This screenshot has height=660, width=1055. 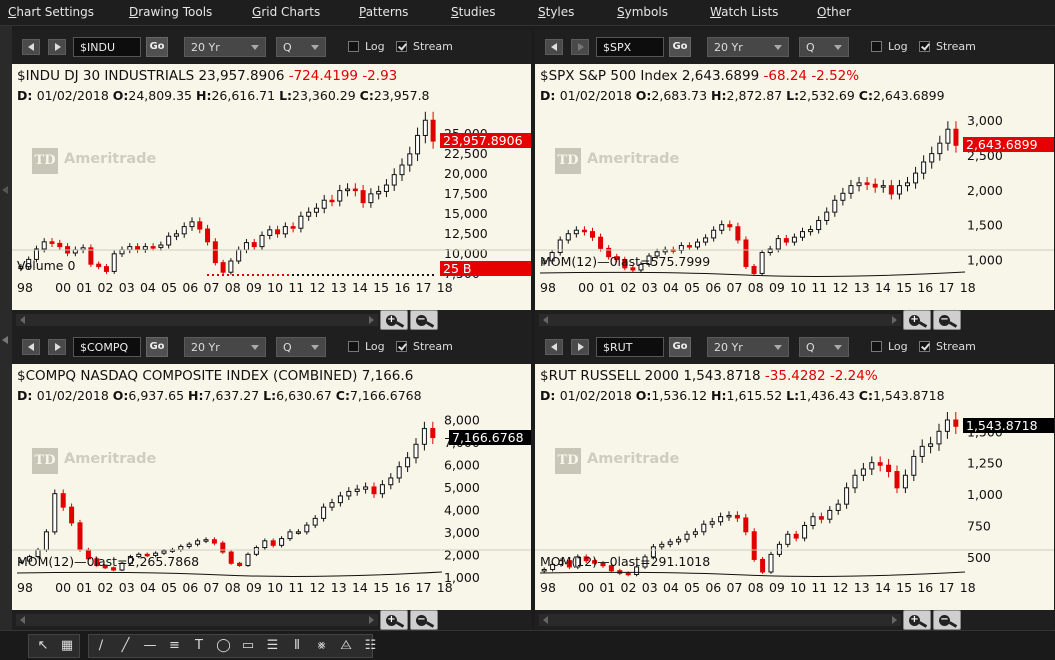 I want to click on crosshair-icon: ▦, so click(x=67, y=645).